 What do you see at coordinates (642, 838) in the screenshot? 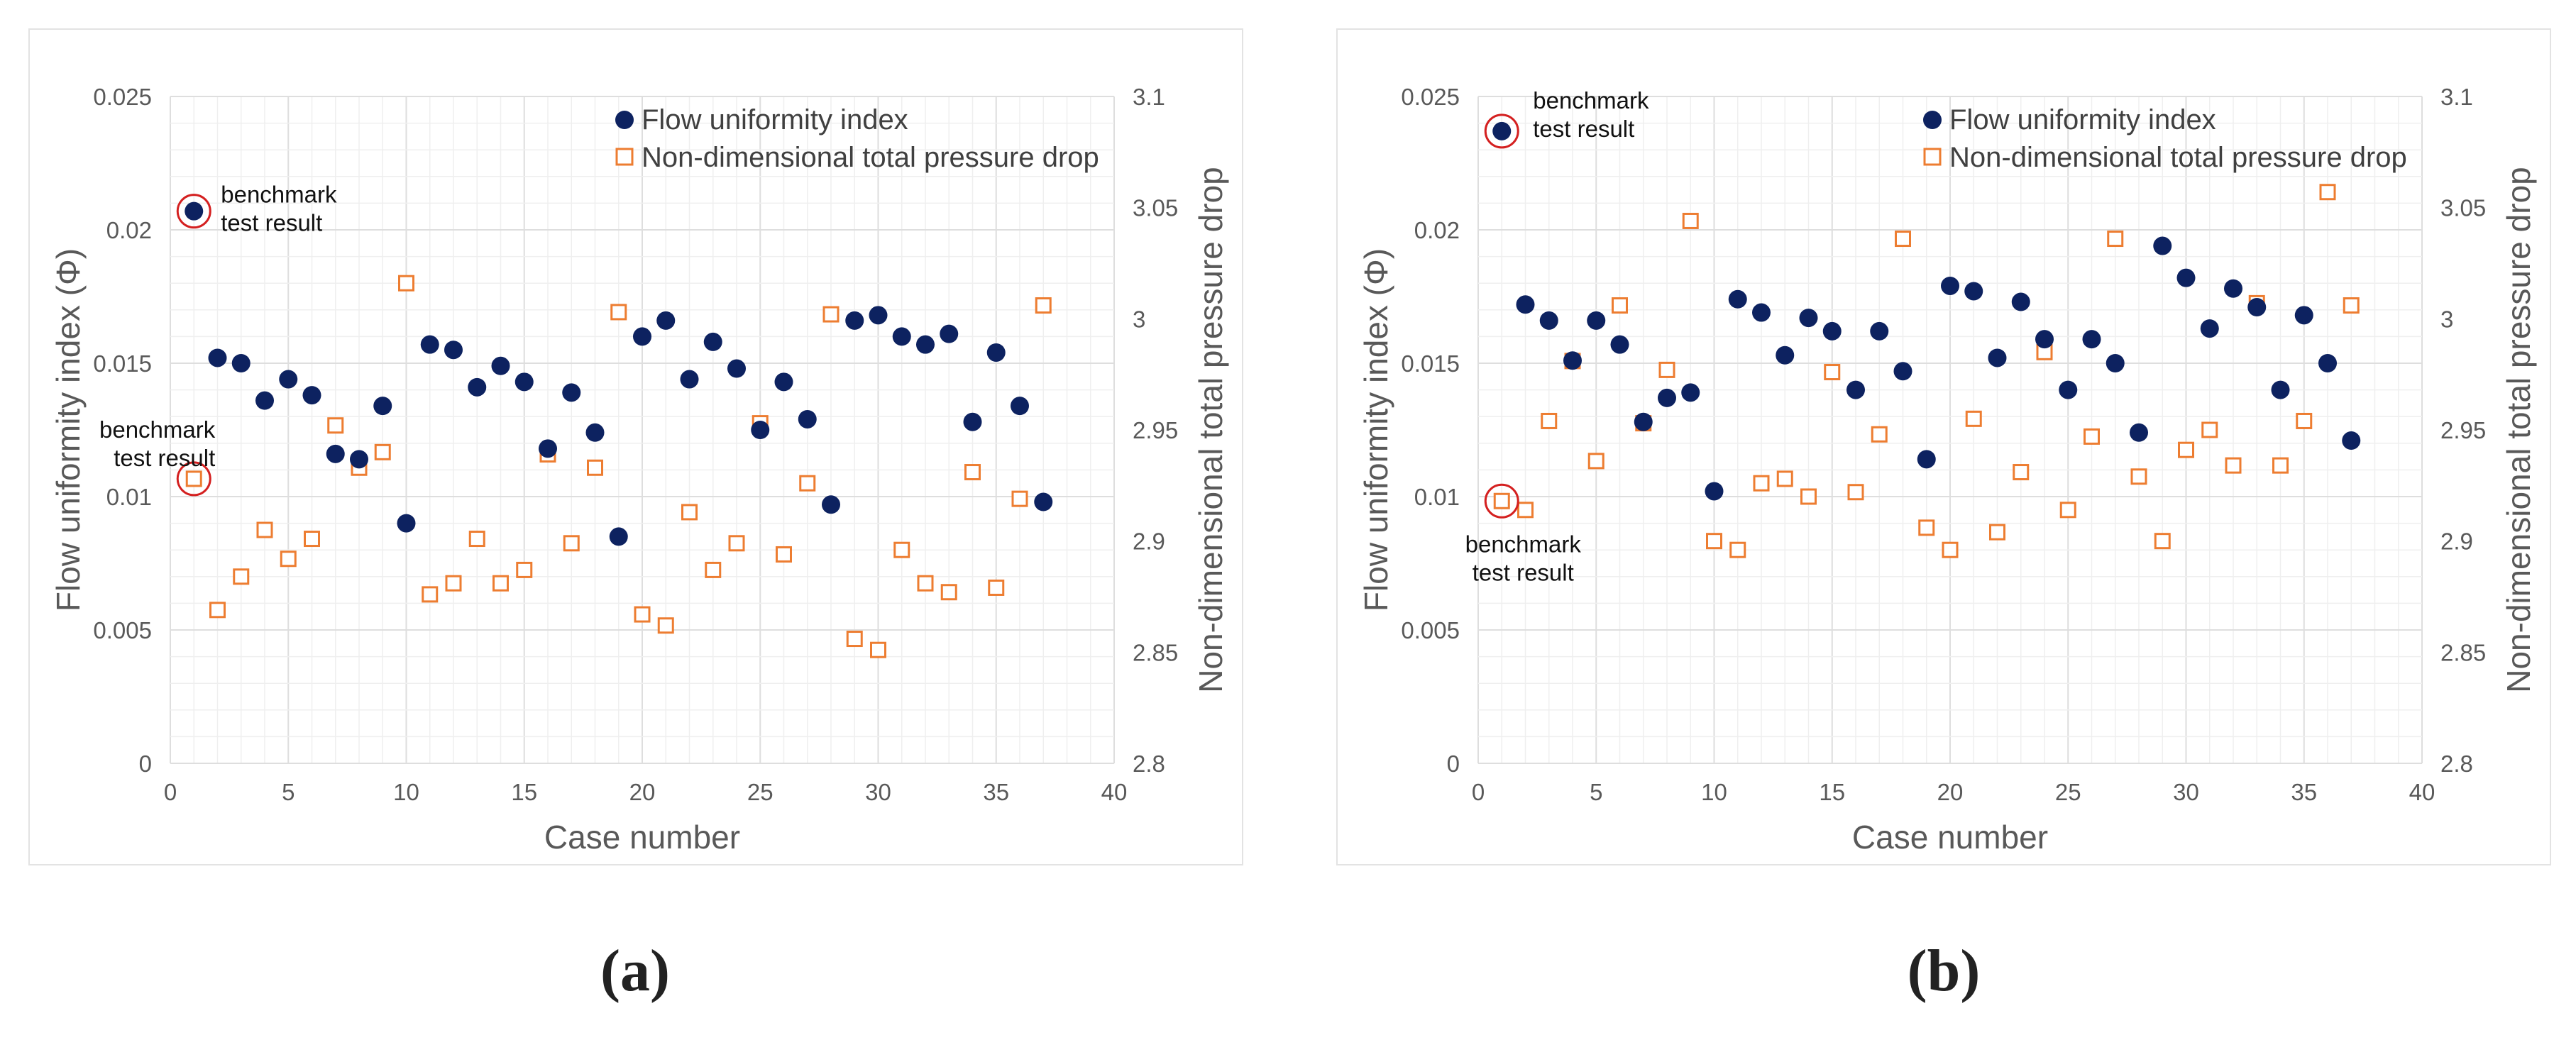
I see `x-axis-title: Case number` at bounding box center [642, 838].